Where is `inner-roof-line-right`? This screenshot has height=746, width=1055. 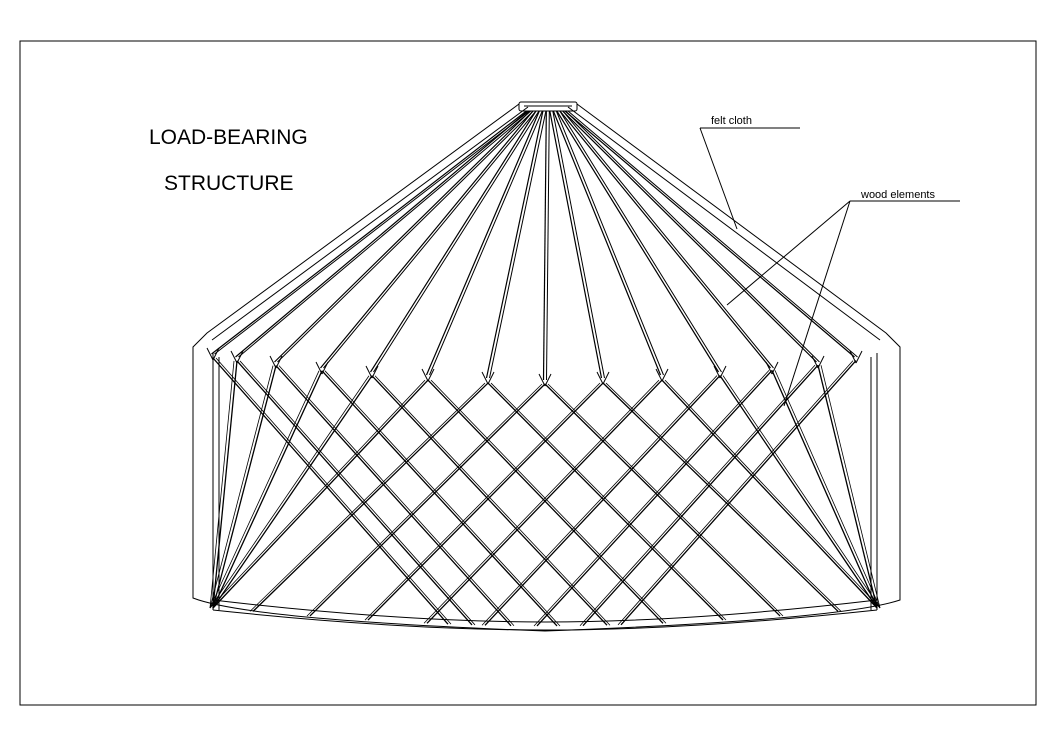 inner-roof-line-right is located at coordinates (724, 223).